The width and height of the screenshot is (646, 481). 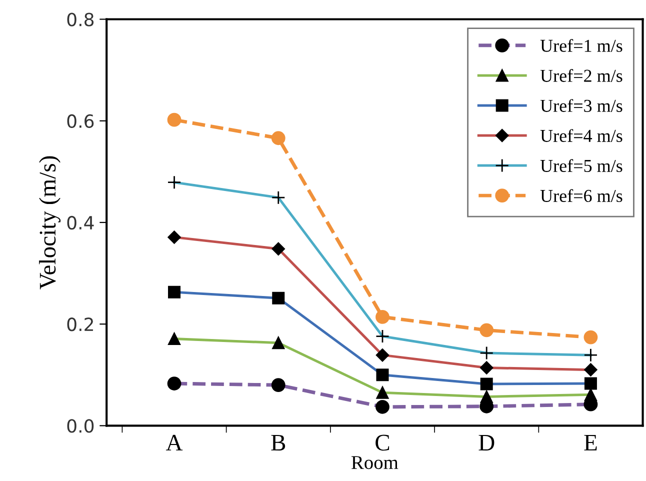 I want to click on y-tick-label: 0.8, so click(x=80, y=19).